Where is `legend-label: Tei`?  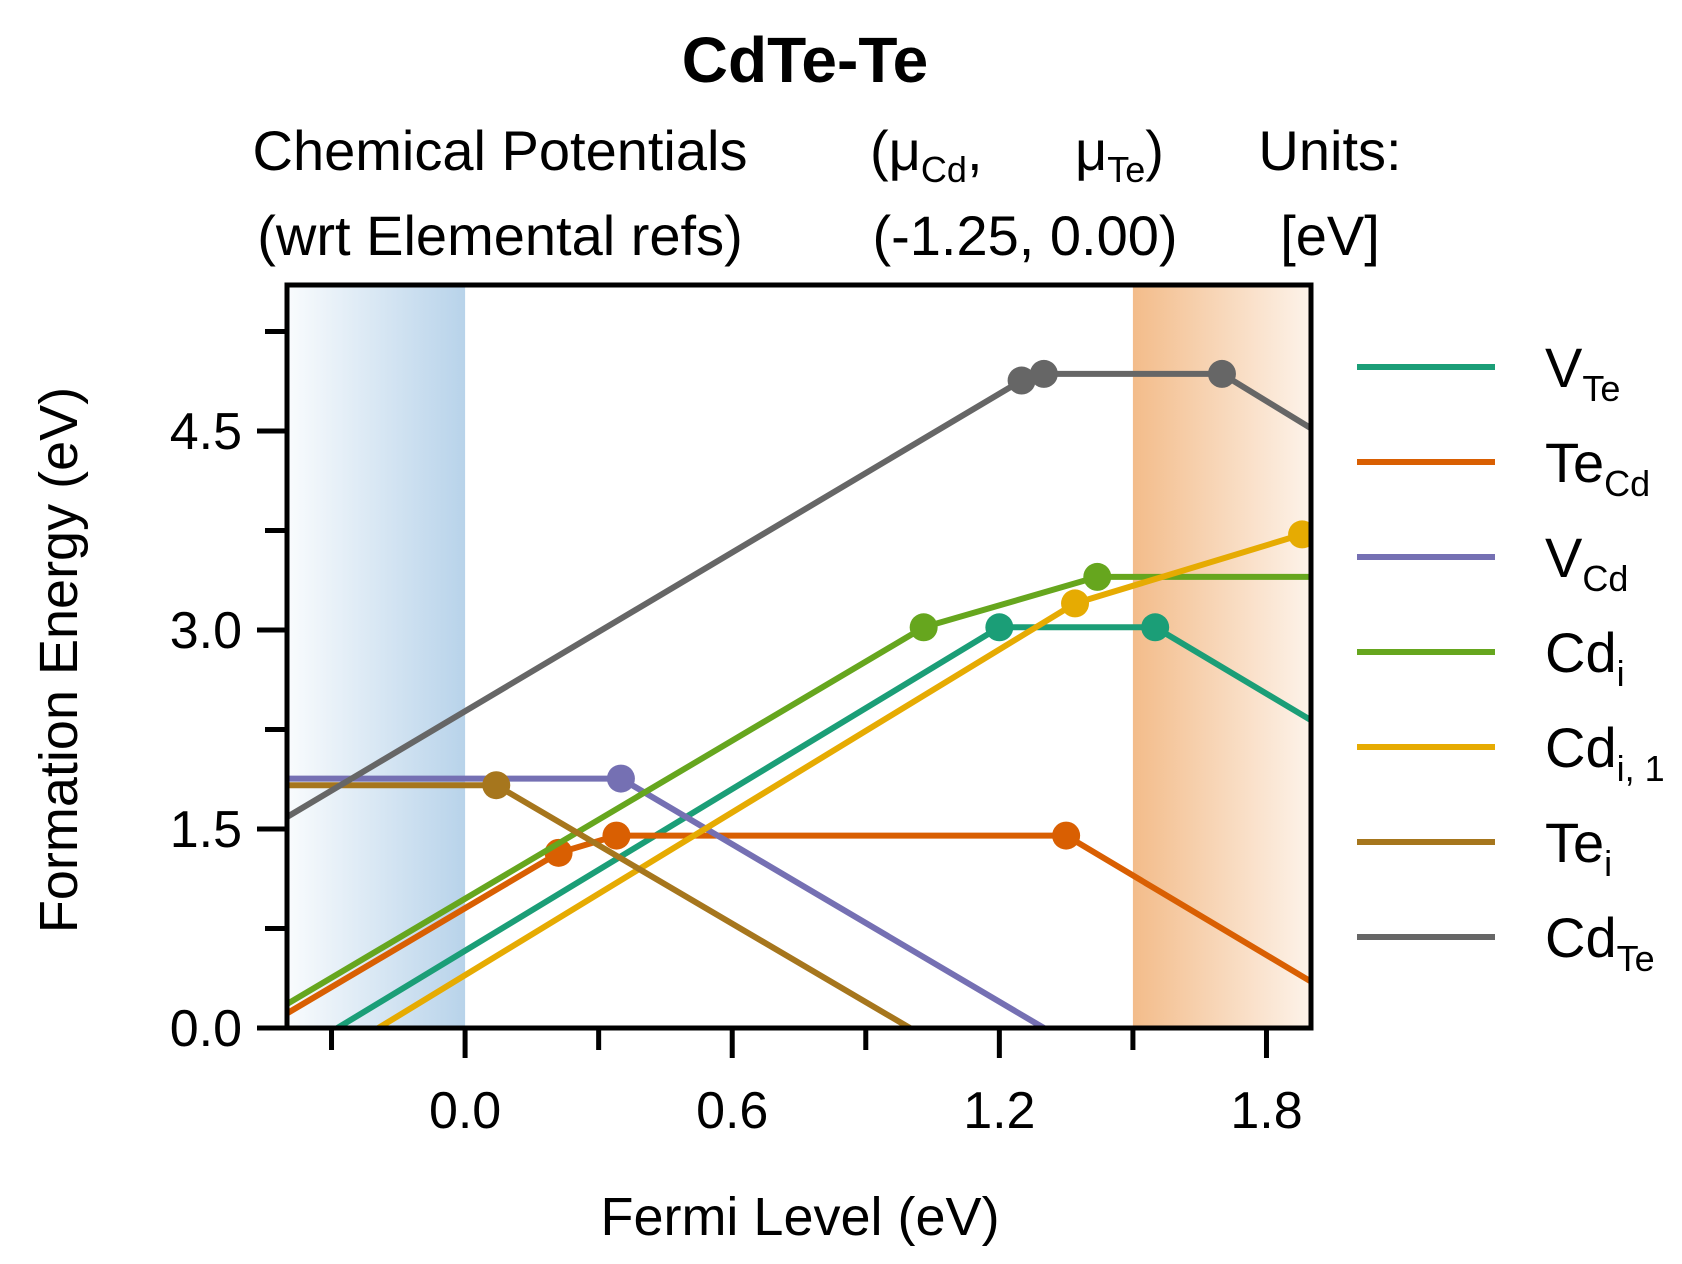
legend-label: Tei is located at coordinates (1578, 847).